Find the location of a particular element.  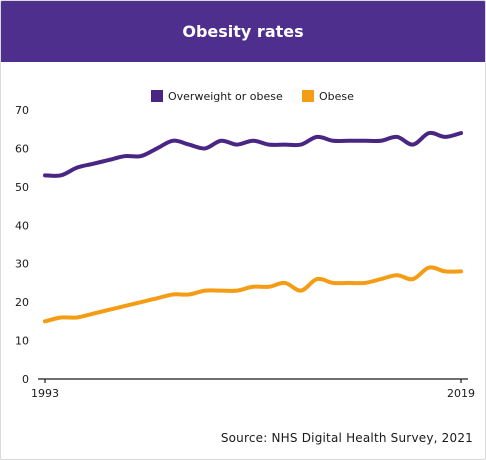

y-tick-label: 20 is located at coordinates (22, 302).